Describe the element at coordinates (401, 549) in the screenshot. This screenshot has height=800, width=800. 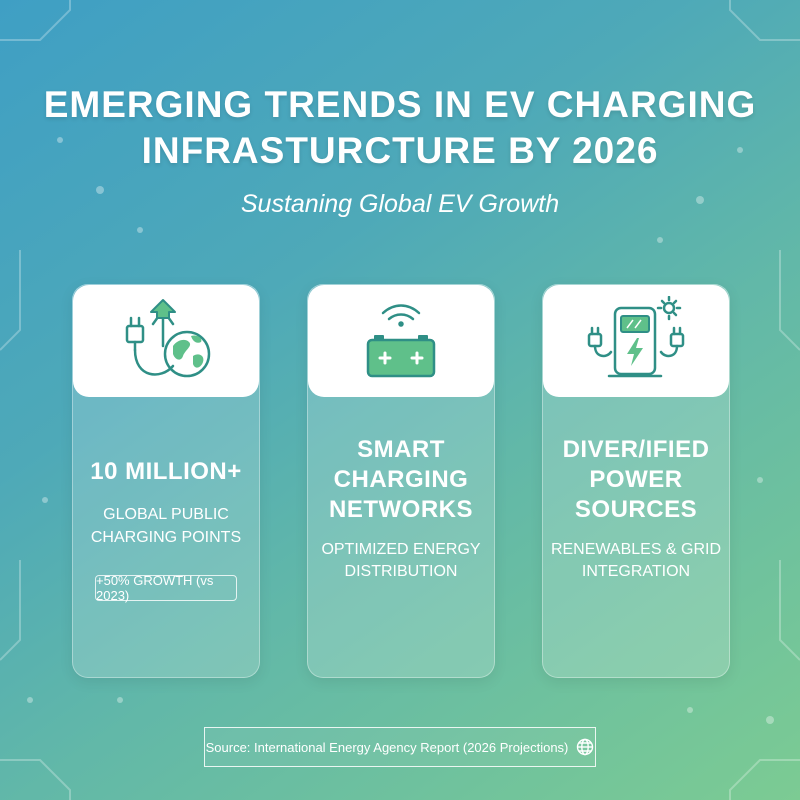
I see `card-detail-line-1: OPTIMIZED ENERGY` at that location.